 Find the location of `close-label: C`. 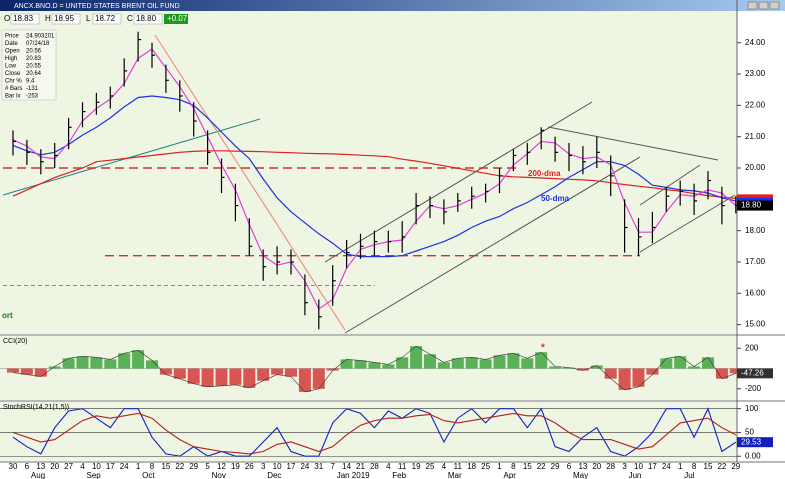

close-label: C is located at coordinates (130, 18).